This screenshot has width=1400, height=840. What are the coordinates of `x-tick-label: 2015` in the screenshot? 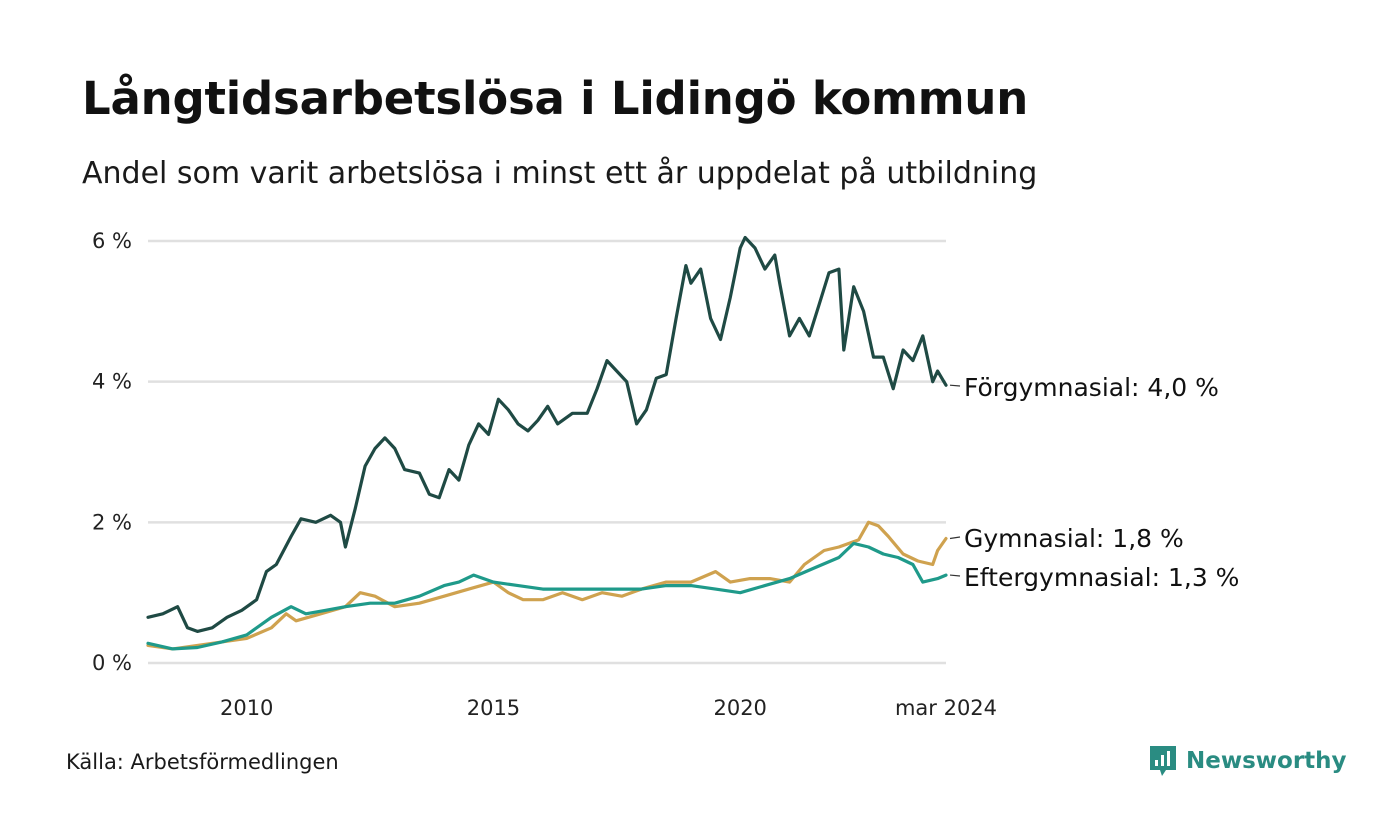 It's located at (493, 708).